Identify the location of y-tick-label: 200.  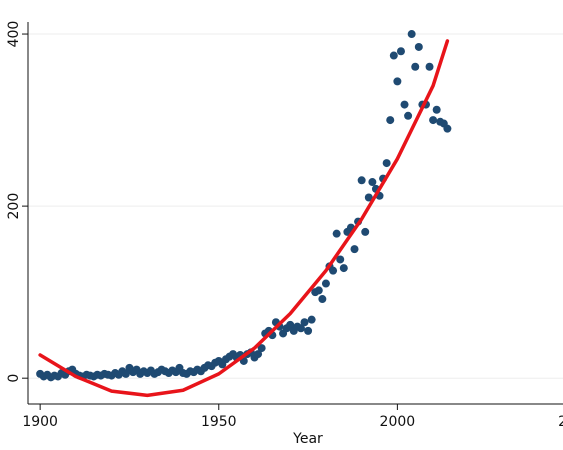
(14, 206).